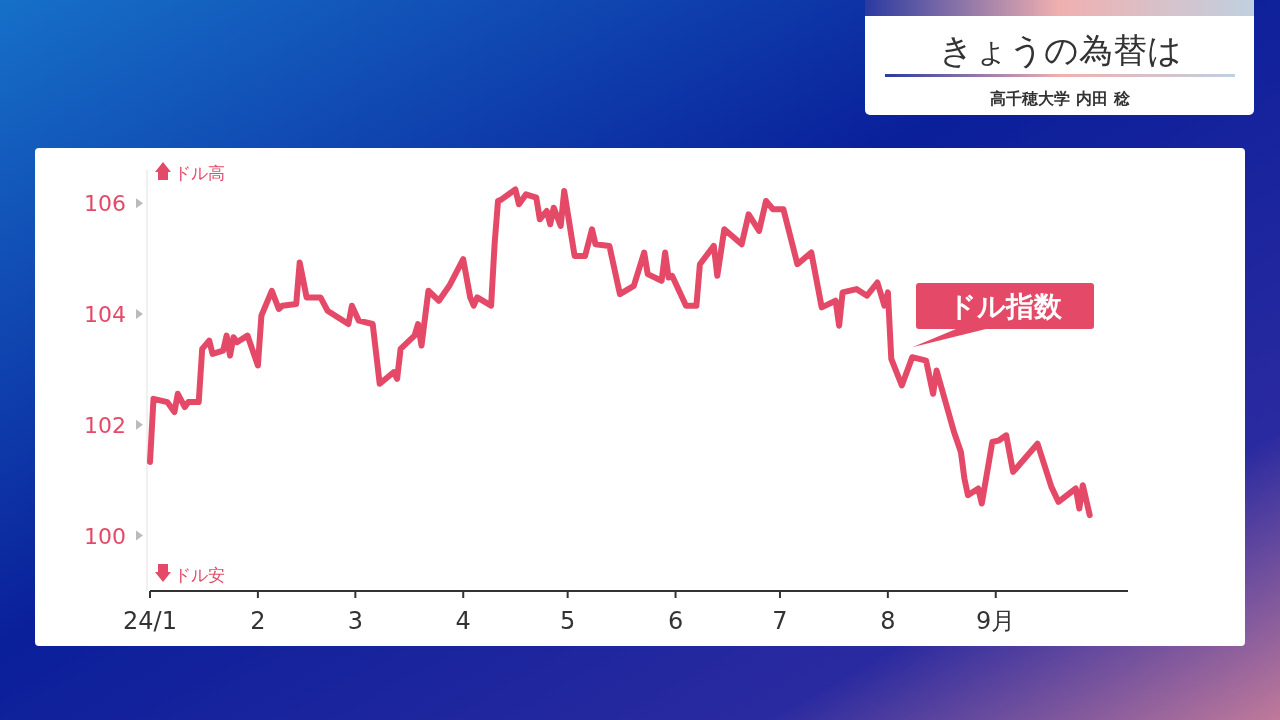  Describe the element at coordinates (675, 621) in the screenshot. I see `x-tick-label: 6` at that location.